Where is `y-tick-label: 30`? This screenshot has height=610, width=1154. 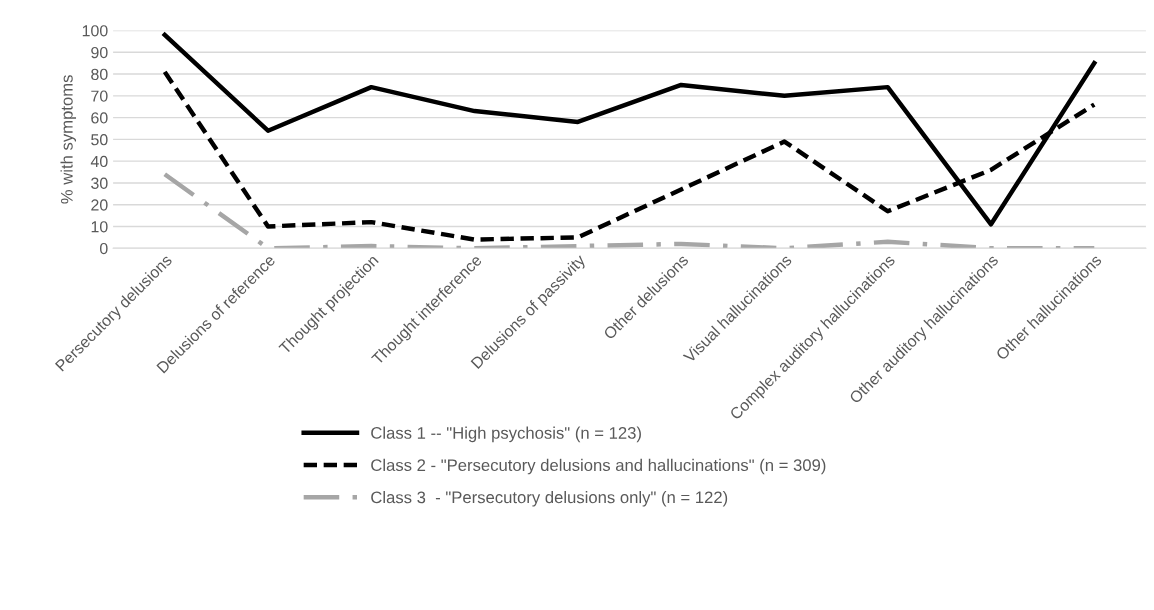 y-tick-label: 30 is located at coordinates (99, 183).